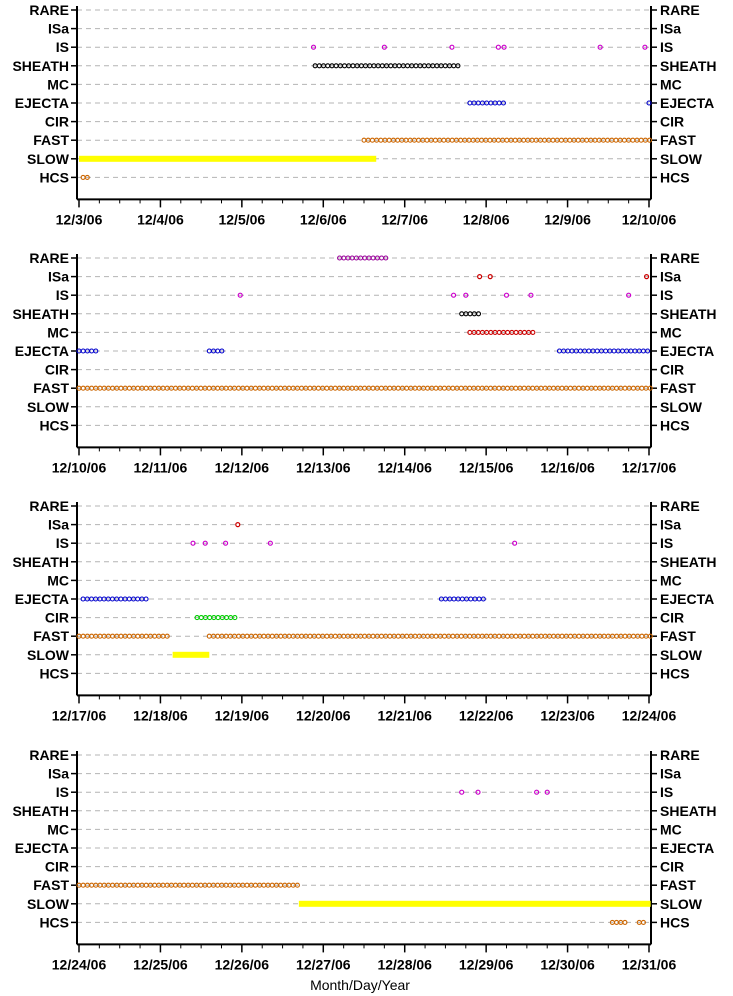 This screenshot has width=733, height=996. I want to click on category-label-right: FAST, so click(678, 885).